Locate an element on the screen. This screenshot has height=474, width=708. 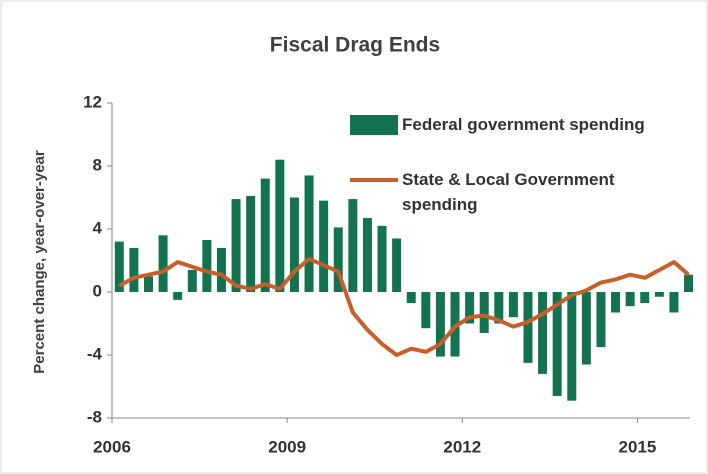
legend-swatch is located at coordinates (374, 125).